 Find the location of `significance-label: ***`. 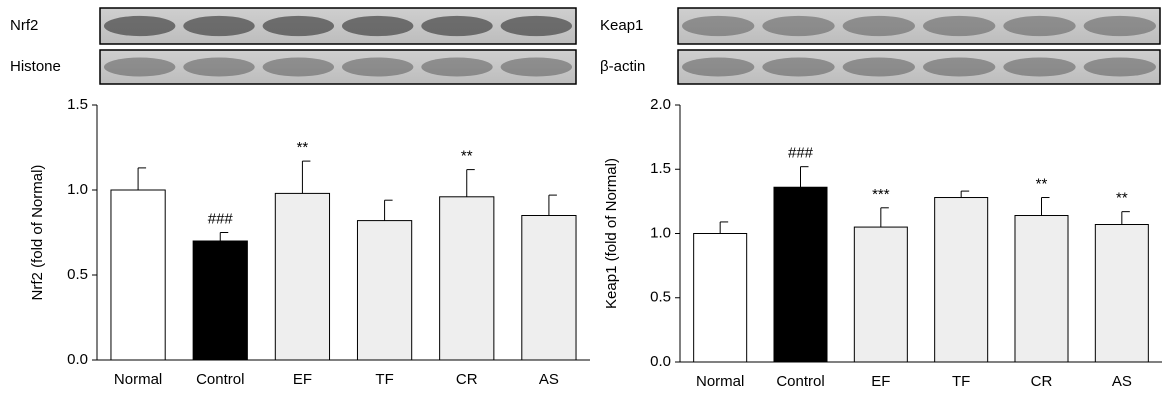

significance-label: *** is located at coordinates (881, 194).